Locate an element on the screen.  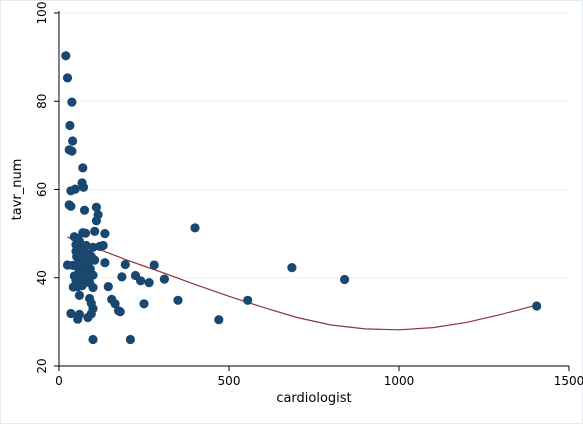
x-tick-label: 0 is located at coordinates (59, 381).